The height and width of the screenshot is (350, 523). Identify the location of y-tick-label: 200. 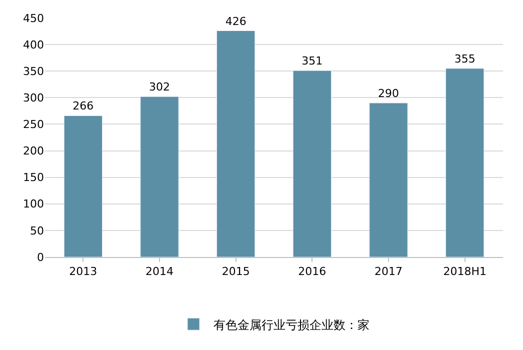
(33, 151).